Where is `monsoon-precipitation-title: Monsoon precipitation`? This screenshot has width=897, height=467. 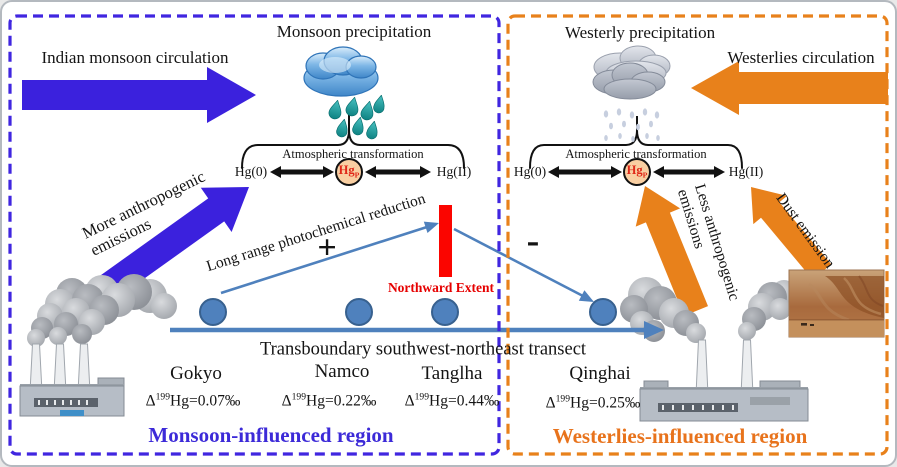 monsoon-precipitation-title: Monsoon precipitation is located at coordinates (354, 32).